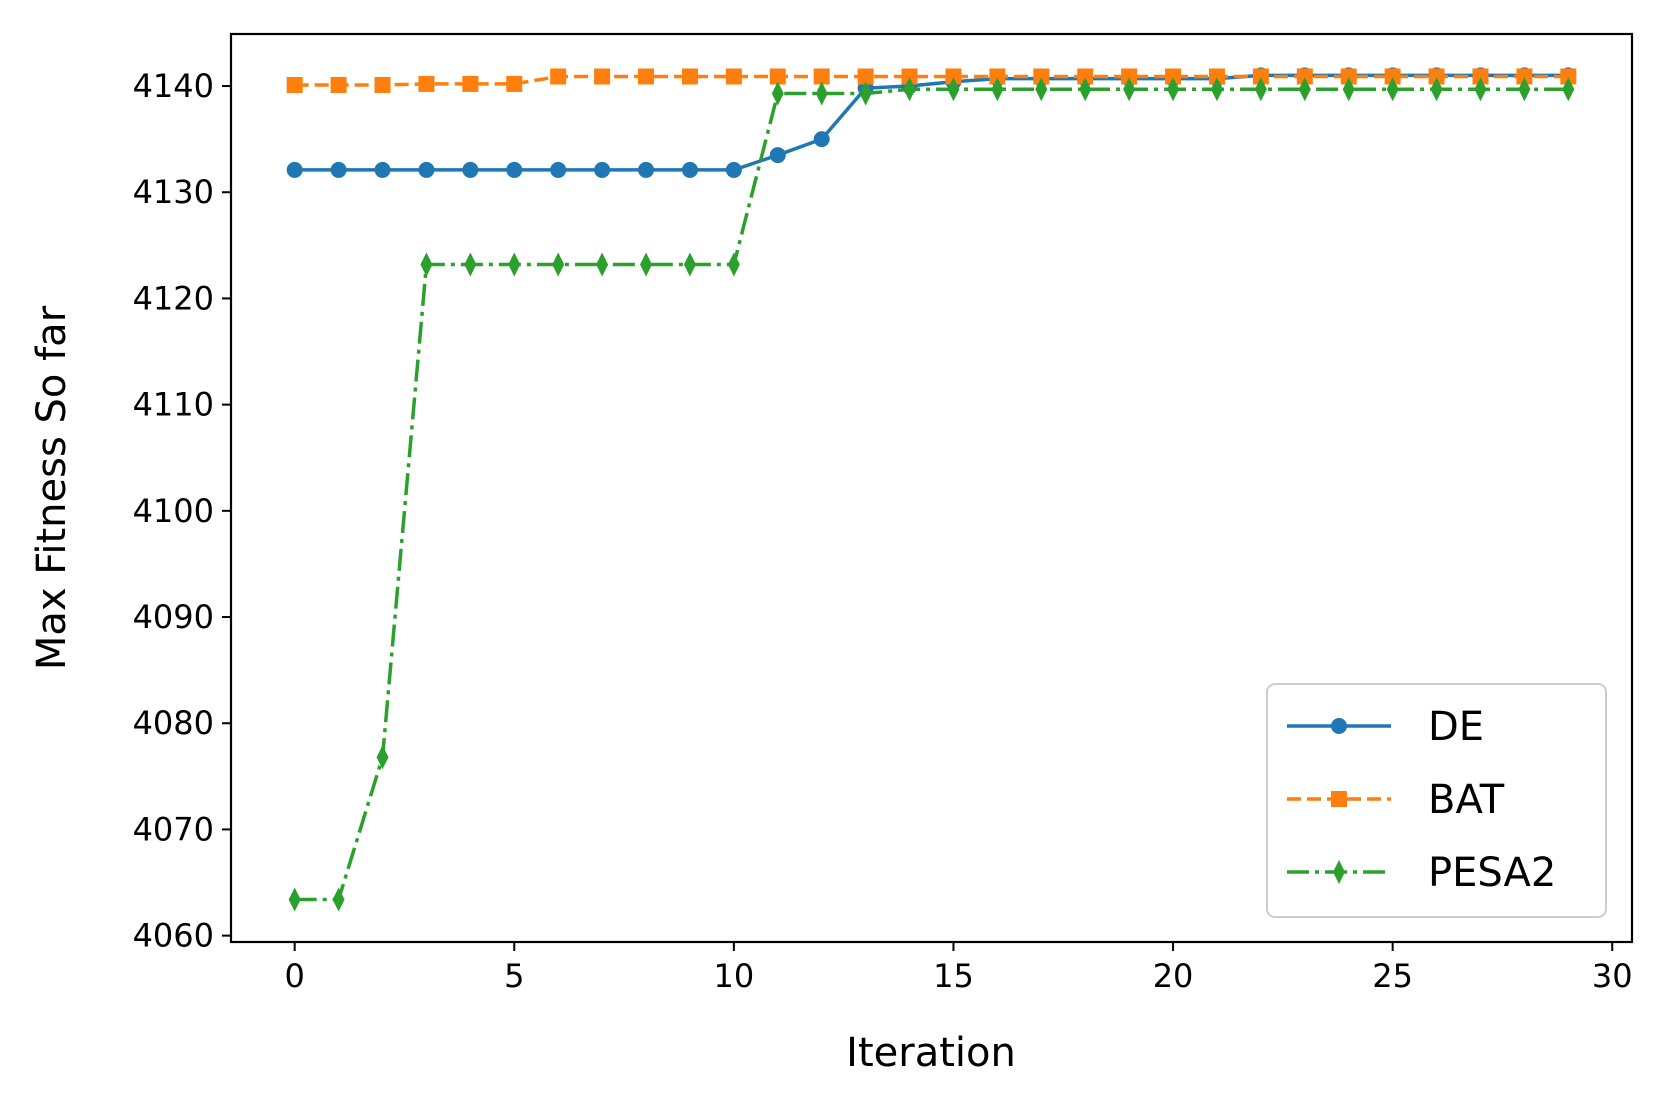 This screenshot has width=1661, height=1103. What do you see at coordinates (295, 976) in the screenshot?
I see `x-tick-label: 0` at bounding box center [295, 976].